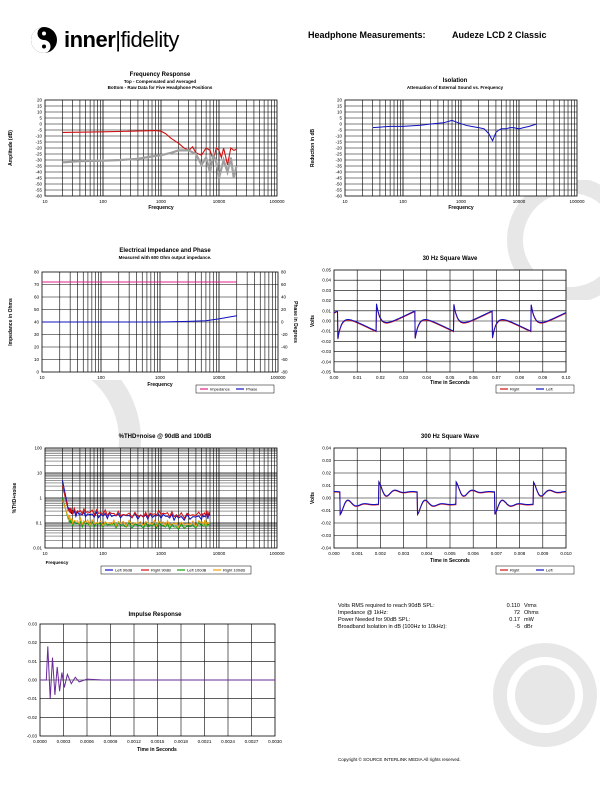  I want to click on headphone-model: Audeze LCD 2 Classic, so click(499, 35).